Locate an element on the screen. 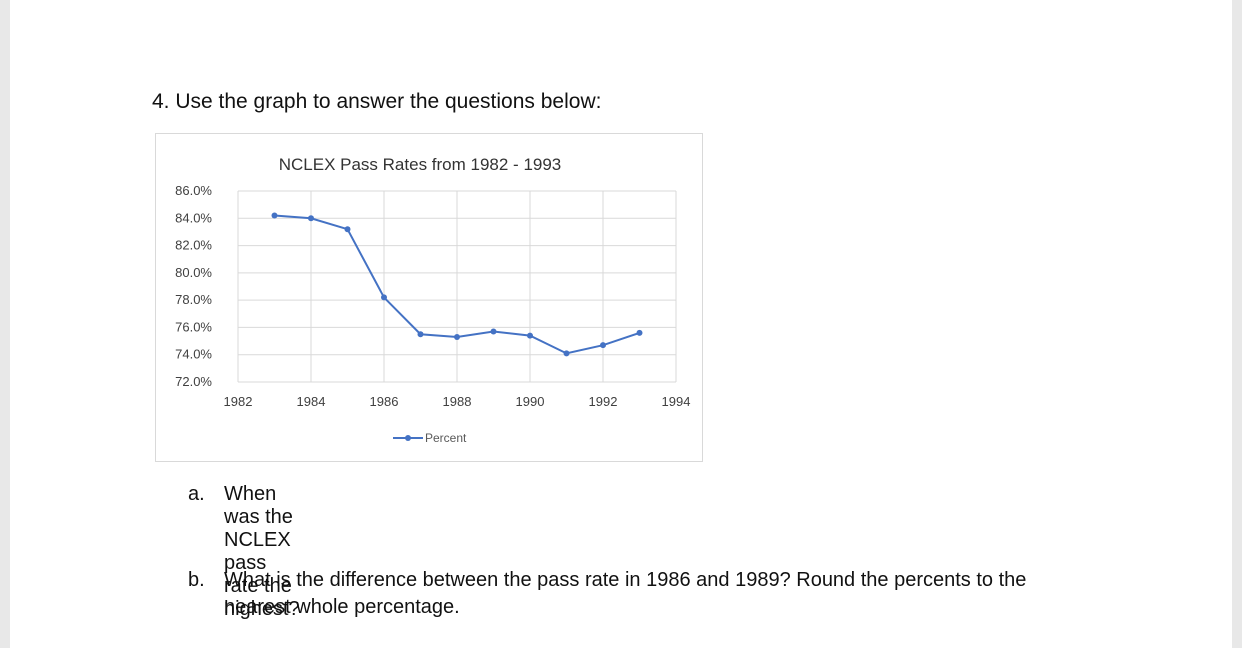  y-tick-label: 76.0% is located at coordinates (193, 326).